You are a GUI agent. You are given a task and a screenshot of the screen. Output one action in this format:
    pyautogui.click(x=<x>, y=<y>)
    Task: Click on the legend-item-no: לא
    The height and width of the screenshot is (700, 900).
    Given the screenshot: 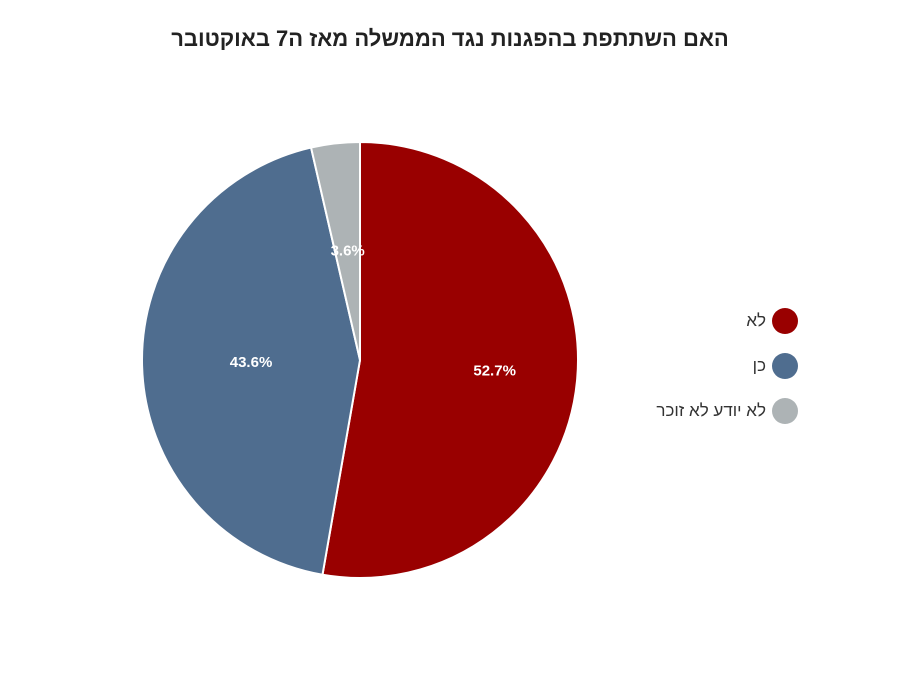 What is the action you would take?
    pyautogui.click(x=727, y=320)
    